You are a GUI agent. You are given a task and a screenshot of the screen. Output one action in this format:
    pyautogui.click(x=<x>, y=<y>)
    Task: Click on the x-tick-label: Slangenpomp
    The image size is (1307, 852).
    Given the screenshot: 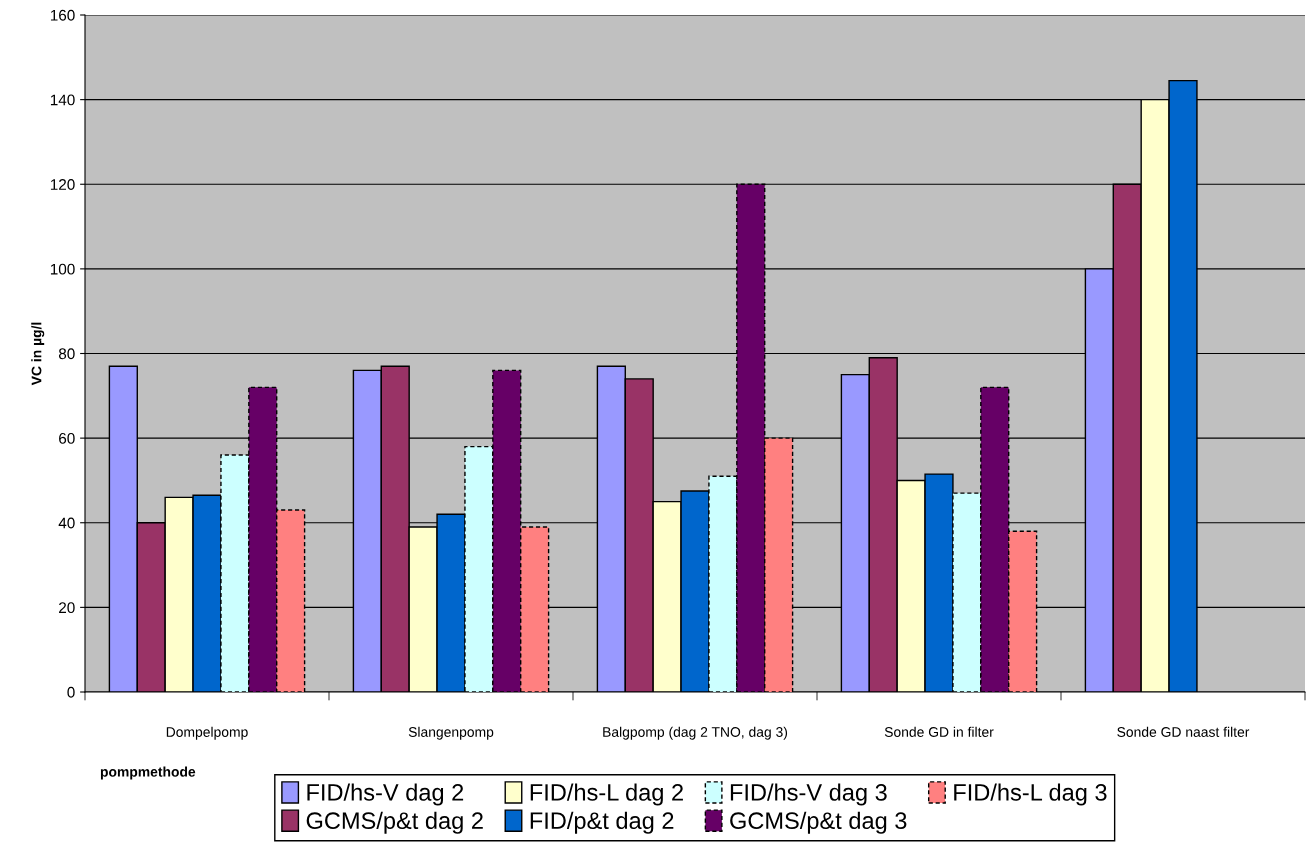 What is the action you would take?
    pyautogui.click(x=451, y=733)
    